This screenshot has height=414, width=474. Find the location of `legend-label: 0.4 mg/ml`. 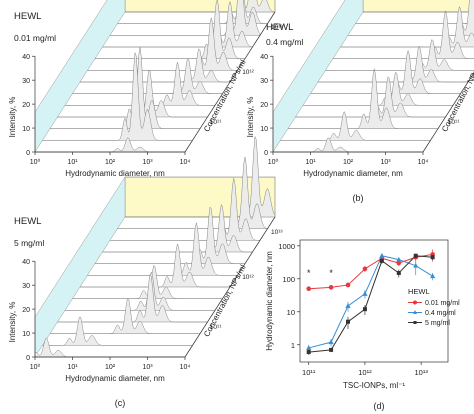

legend-label: 0.4 mg/ml is located at coordinates (440, 313).